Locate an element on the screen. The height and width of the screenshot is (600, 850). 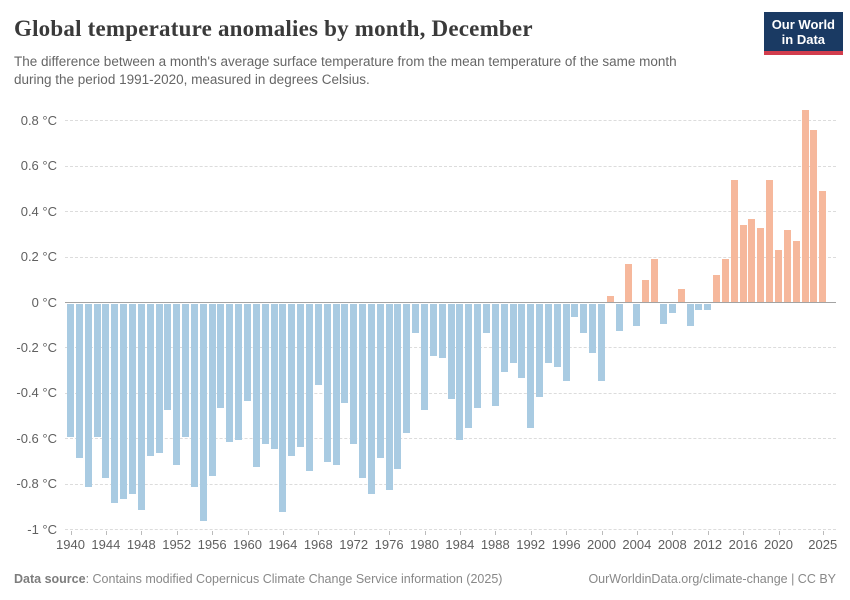
bar-1999 is located at coordinates (593, 328).